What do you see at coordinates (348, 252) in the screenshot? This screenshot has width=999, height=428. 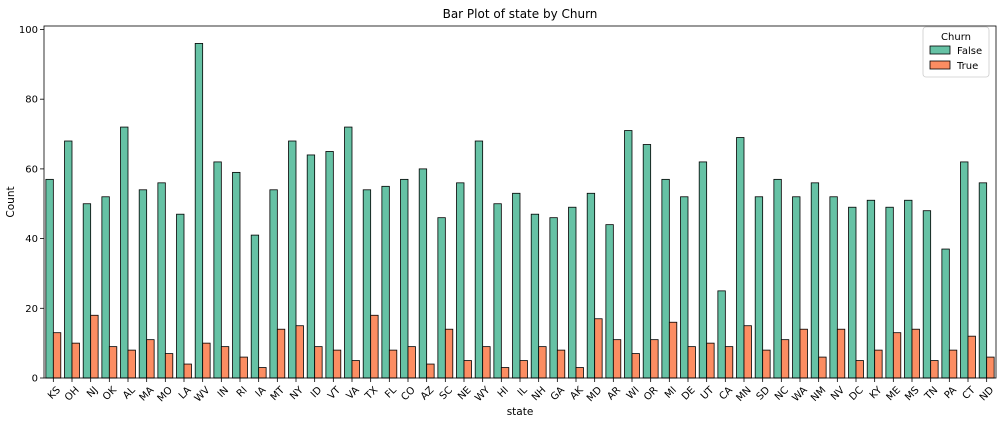 I see `bar-false-va` at bounding box center [348, 252].